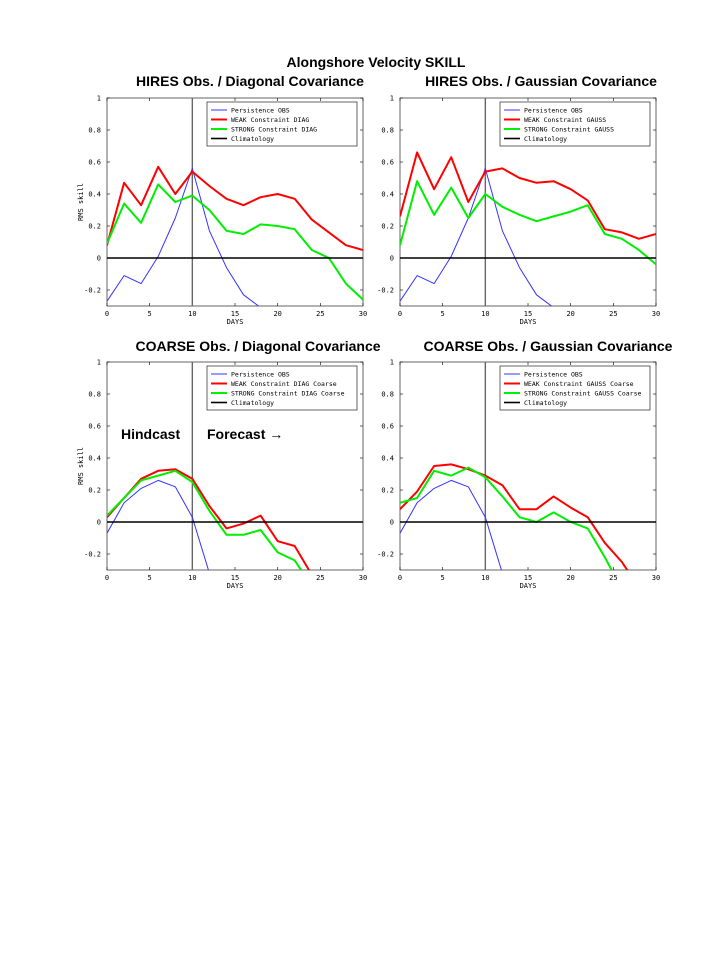  I want to click on y-axis-label: RMS skill, so click(81, 202).